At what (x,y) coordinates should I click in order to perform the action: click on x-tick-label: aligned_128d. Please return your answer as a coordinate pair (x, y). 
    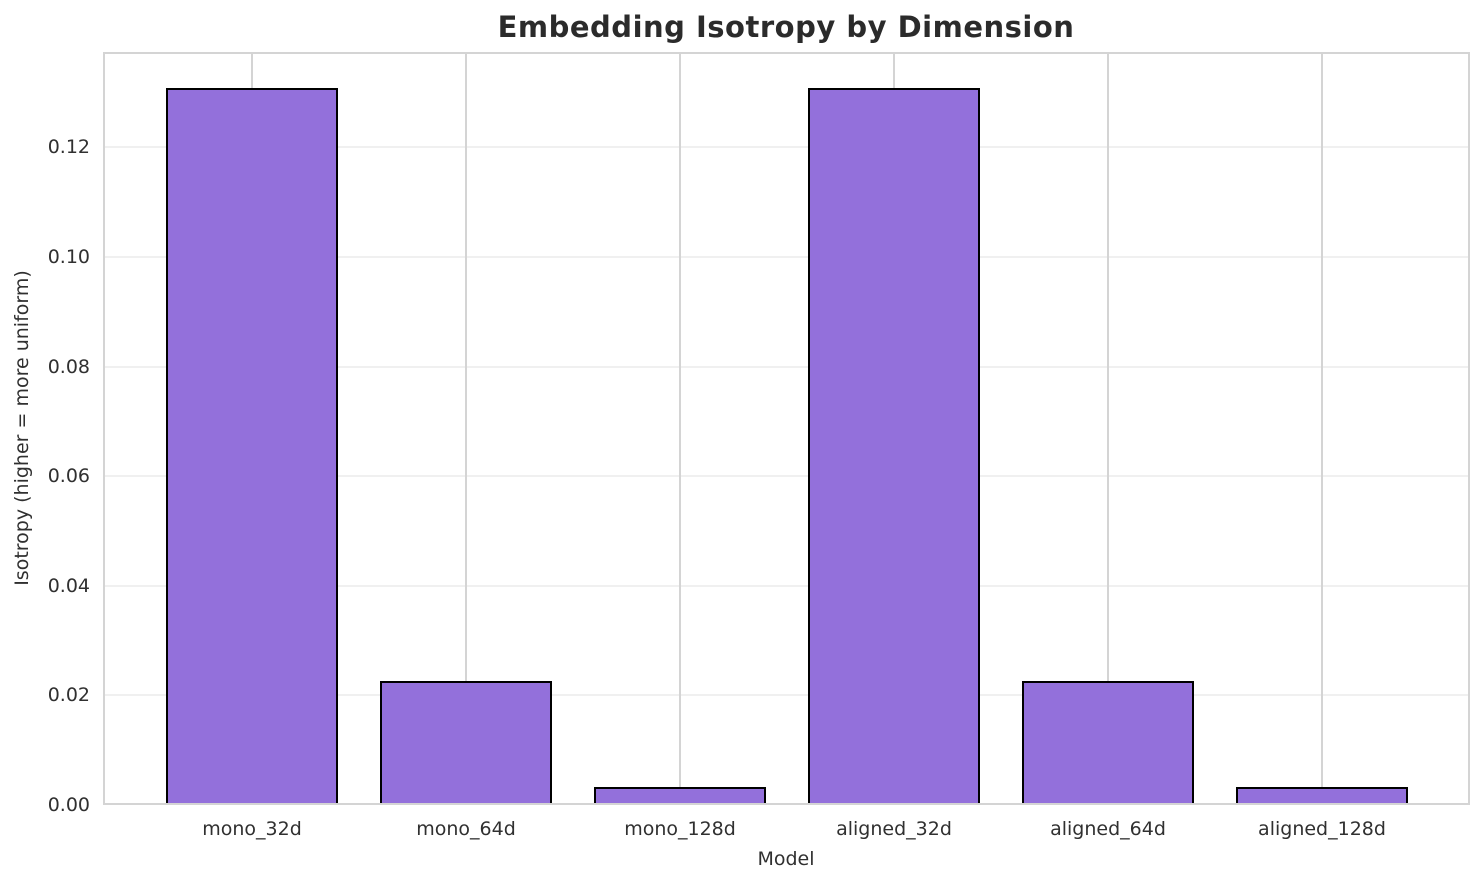
    Looking at the image, I should click on (1322, 829).